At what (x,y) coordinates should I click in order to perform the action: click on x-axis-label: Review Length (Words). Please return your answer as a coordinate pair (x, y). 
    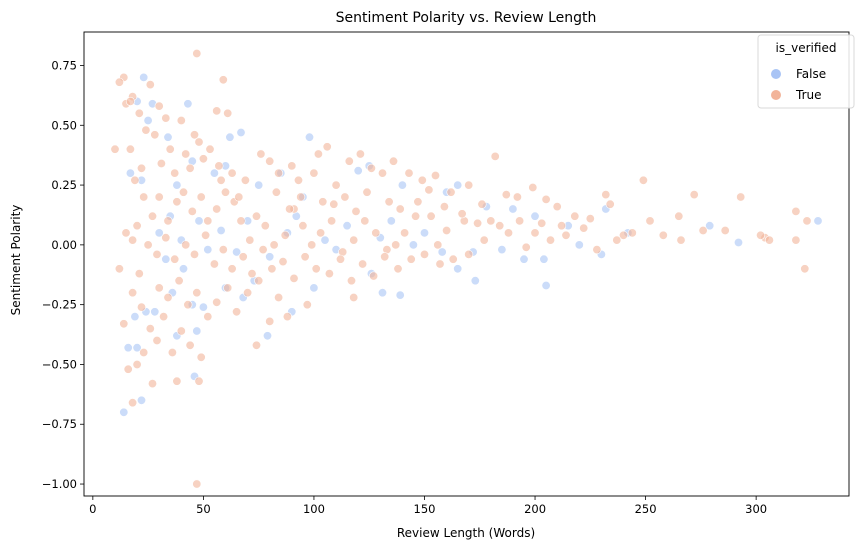
    Looking at the image, I should click on (466, 533).